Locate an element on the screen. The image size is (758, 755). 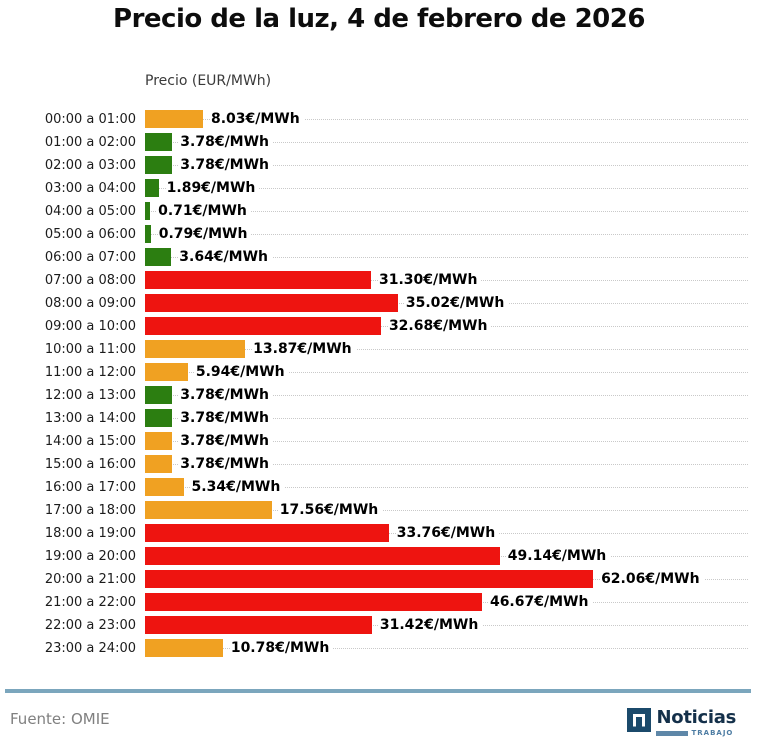
bar-row: 11:00 a 12:00 5.94€/MWh is located at coordinates (379, 372).